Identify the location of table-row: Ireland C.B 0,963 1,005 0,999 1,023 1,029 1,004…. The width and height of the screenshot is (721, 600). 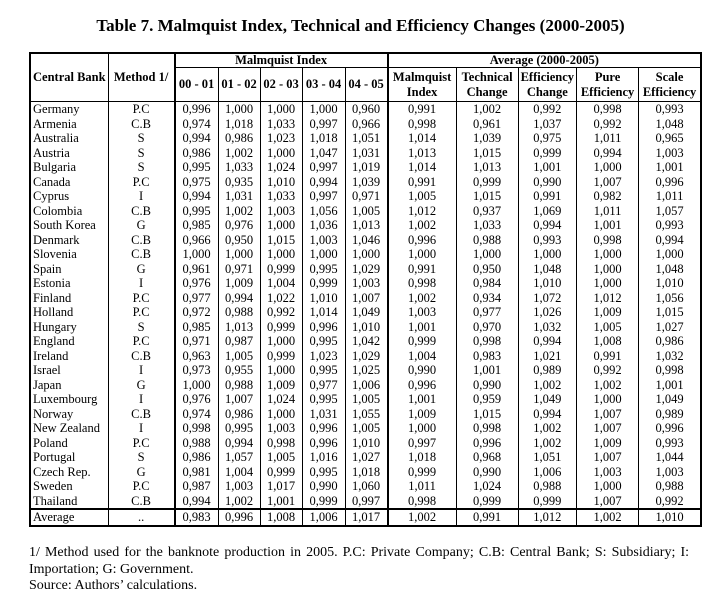
(365, 355).